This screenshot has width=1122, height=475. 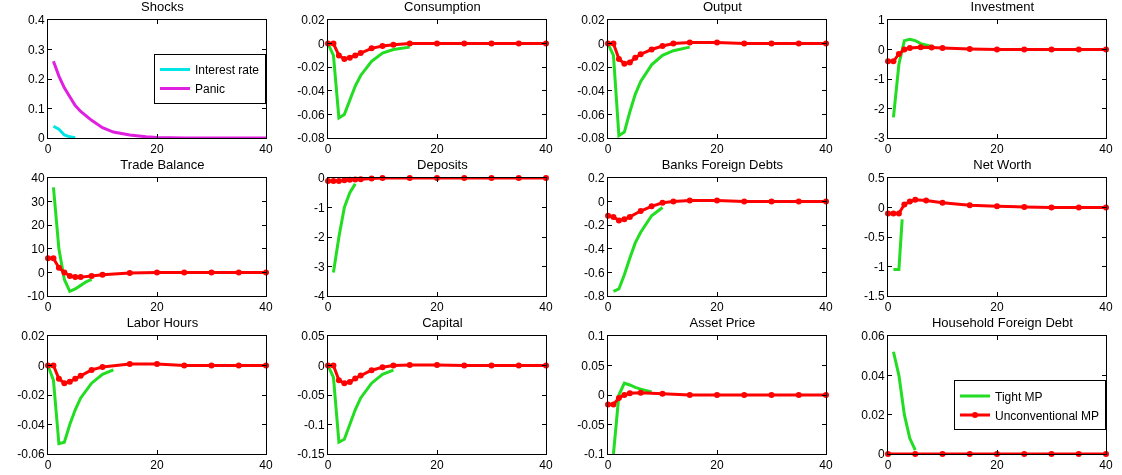 I want to click on y-tick-label: 0.06, so click(x=873, y=336).